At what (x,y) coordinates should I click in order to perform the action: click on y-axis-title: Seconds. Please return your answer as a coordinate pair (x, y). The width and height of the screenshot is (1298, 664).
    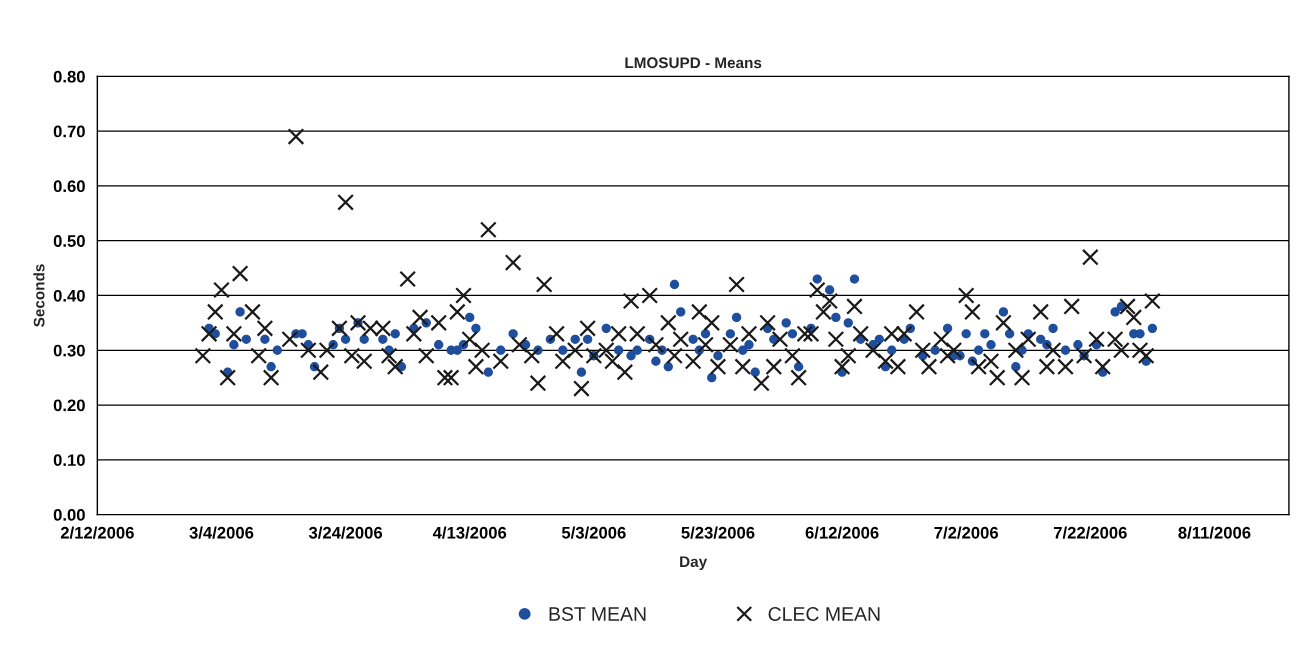
    Looking at the image, I should click on (39, 295).